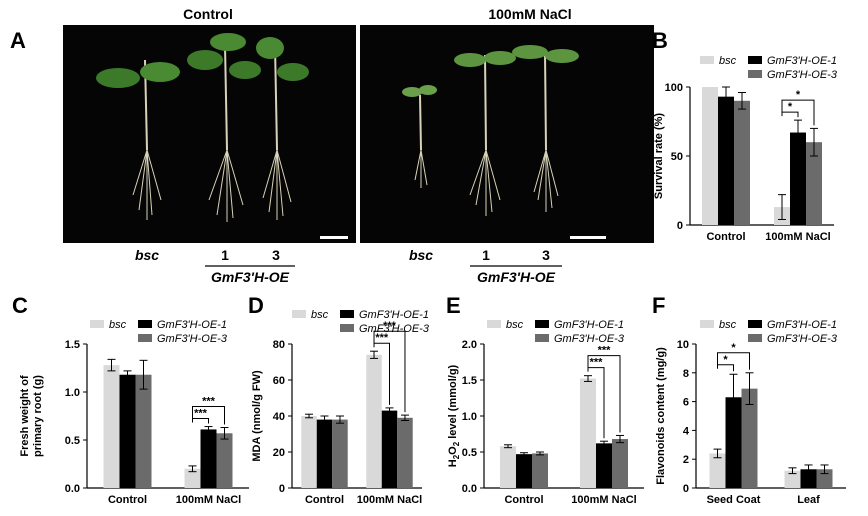 The height and width of the screenshot is (516, 868). I want to click on legend-e: bsc GmF3'H-OE-1 GmF3'H-OE-3, so click(556, 332).